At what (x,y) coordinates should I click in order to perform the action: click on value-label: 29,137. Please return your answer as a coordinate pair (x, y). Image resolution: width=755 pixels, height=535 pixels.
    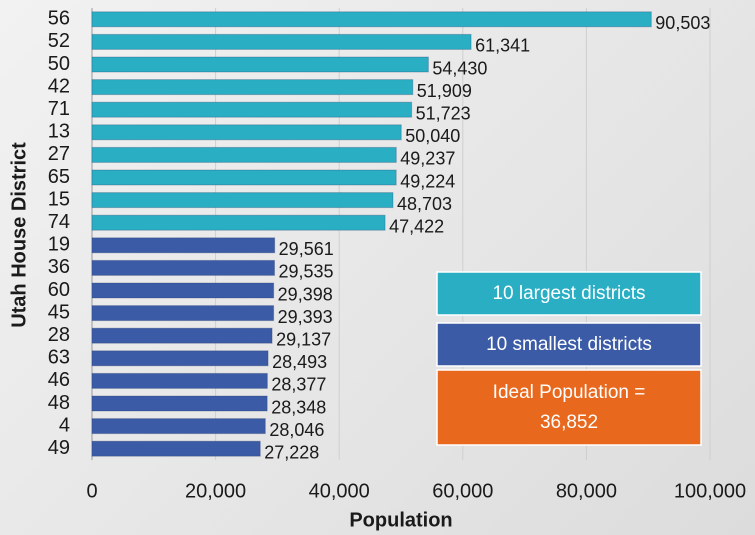
    Looking at the image, I should click on (303, 339).